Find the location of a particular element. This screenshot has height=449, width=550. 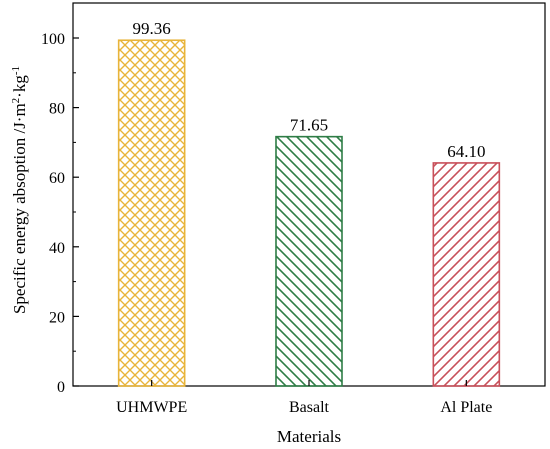

bar-value-label: 64.10 is located at coordinates (466, 151).